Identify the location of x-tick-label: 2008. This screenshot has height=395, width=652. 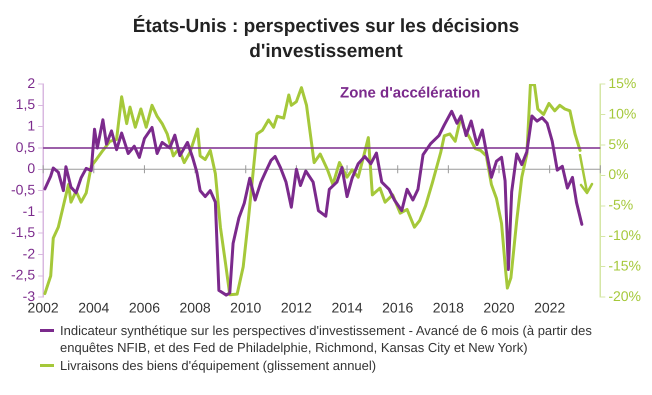
(195, 307).